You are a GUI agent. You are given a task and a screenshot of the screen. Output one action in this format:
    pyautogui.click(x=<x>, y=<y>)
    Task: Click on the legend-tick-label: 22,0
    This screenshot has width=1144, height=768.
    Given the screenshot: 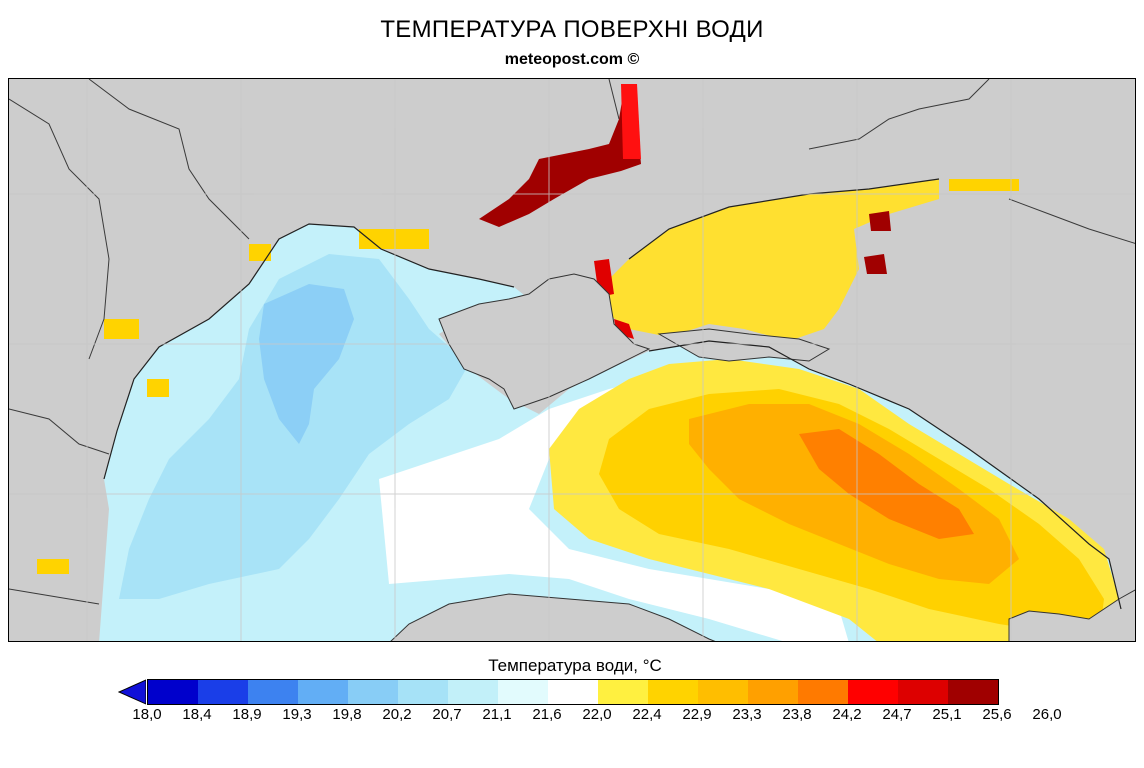 What is the action you would take?
    pyautogui.click(x=597, y=714)
    